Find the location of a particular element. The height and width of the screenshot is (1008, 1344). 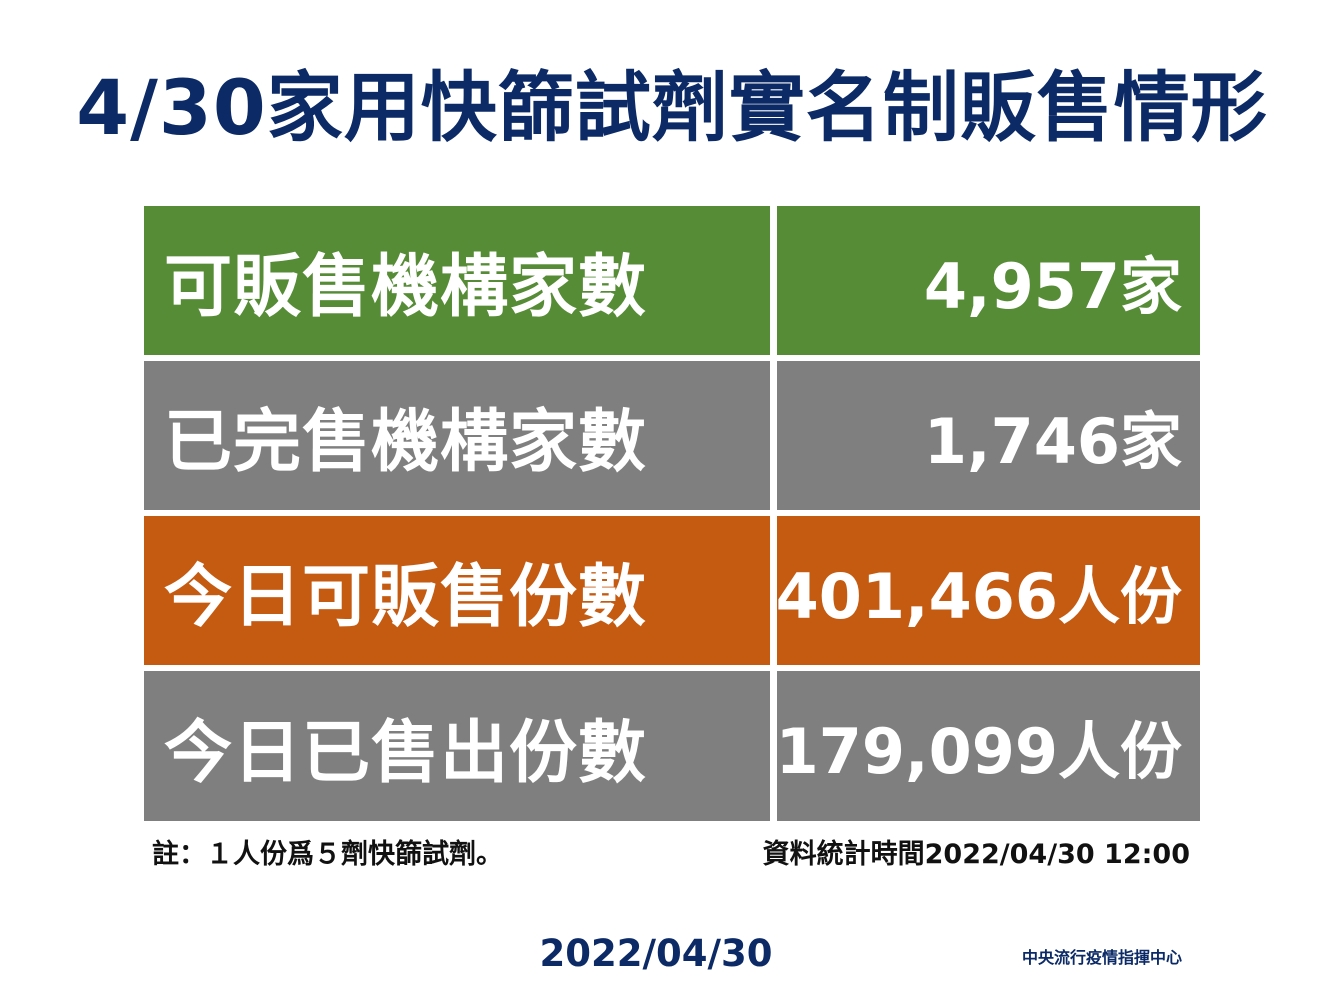

footer-organization: 中央流行疫情指揮中心 is located at coordinates (1101, 957).